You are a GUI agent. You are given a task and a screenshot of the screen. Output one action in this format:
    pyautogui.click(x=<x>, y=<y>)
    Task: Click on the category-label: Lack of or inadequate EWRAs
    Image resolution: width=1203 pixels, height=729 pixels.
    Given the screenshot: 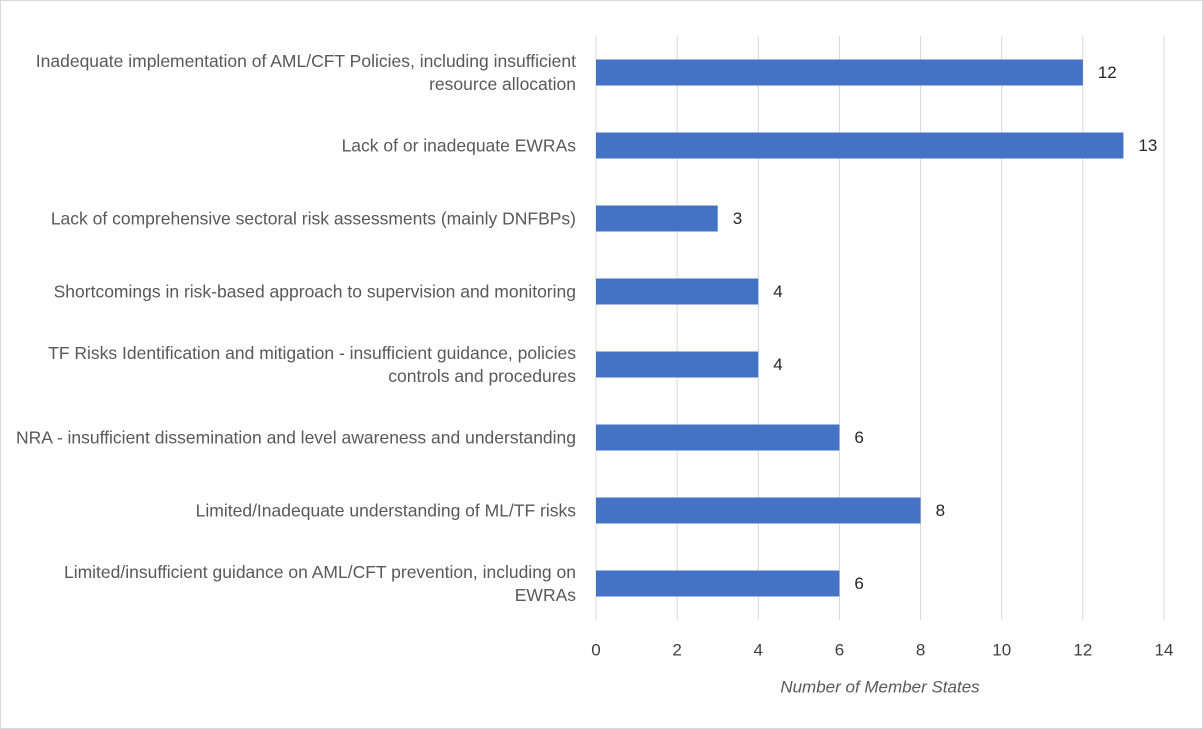 What is the action you would take?
    pyautogui.click(x=458, y=145)
    